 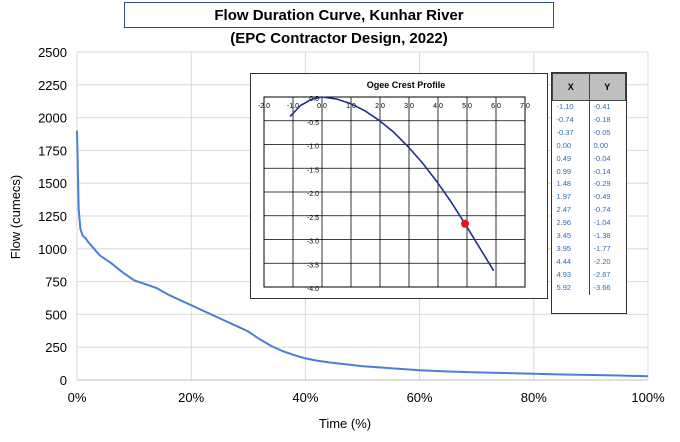 I want to click on table-cell-y: -1.77, so click(x=602, y=248).